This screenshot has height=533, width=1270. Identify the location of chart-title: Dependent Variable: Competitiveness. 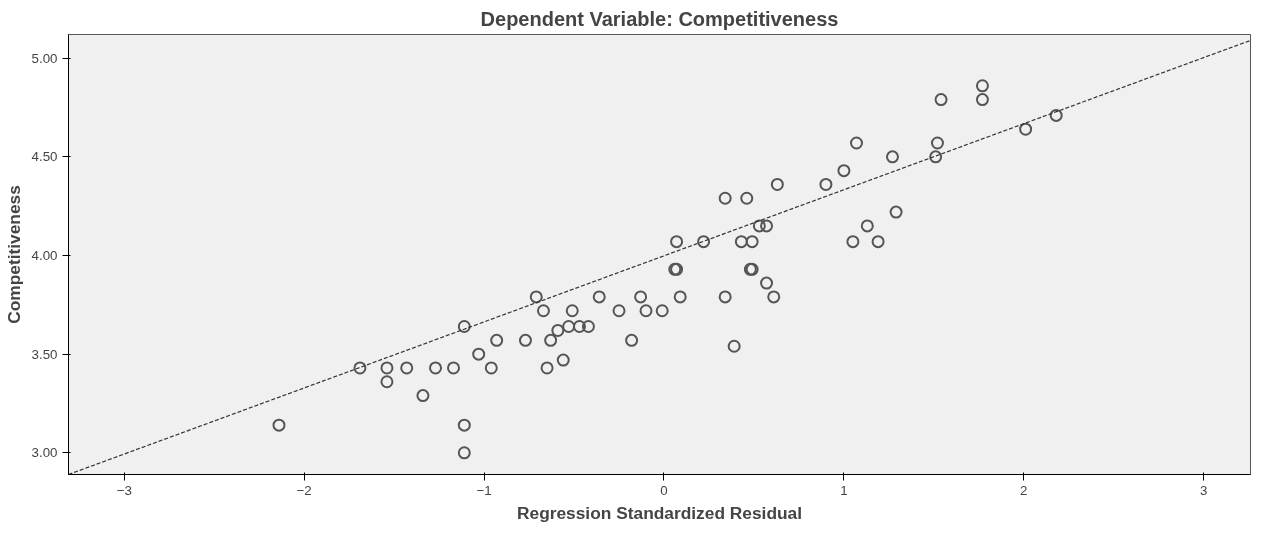
(659, 18).